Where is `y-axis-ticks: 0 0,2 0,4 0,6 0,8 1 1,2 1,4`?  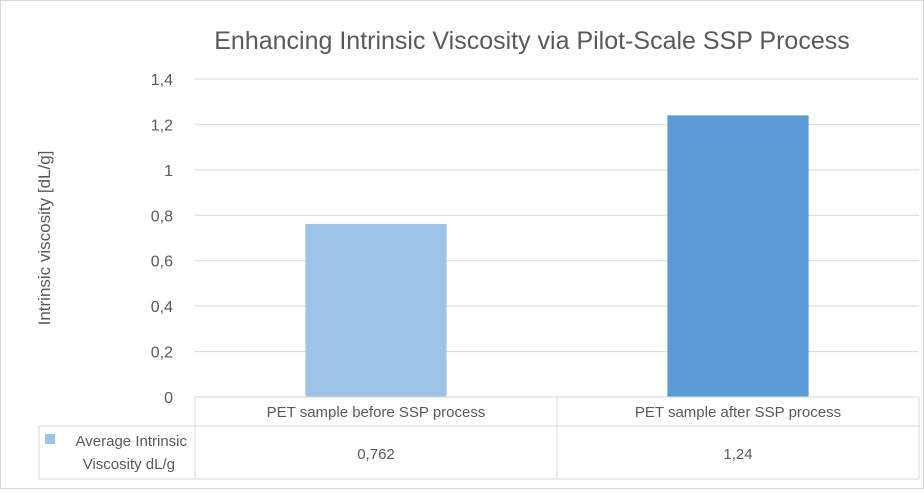 y-axis-ticks: 0 0,2 0,4 0,6 0,8 1 1,2 1,4 is located at coordinates (162, 239).